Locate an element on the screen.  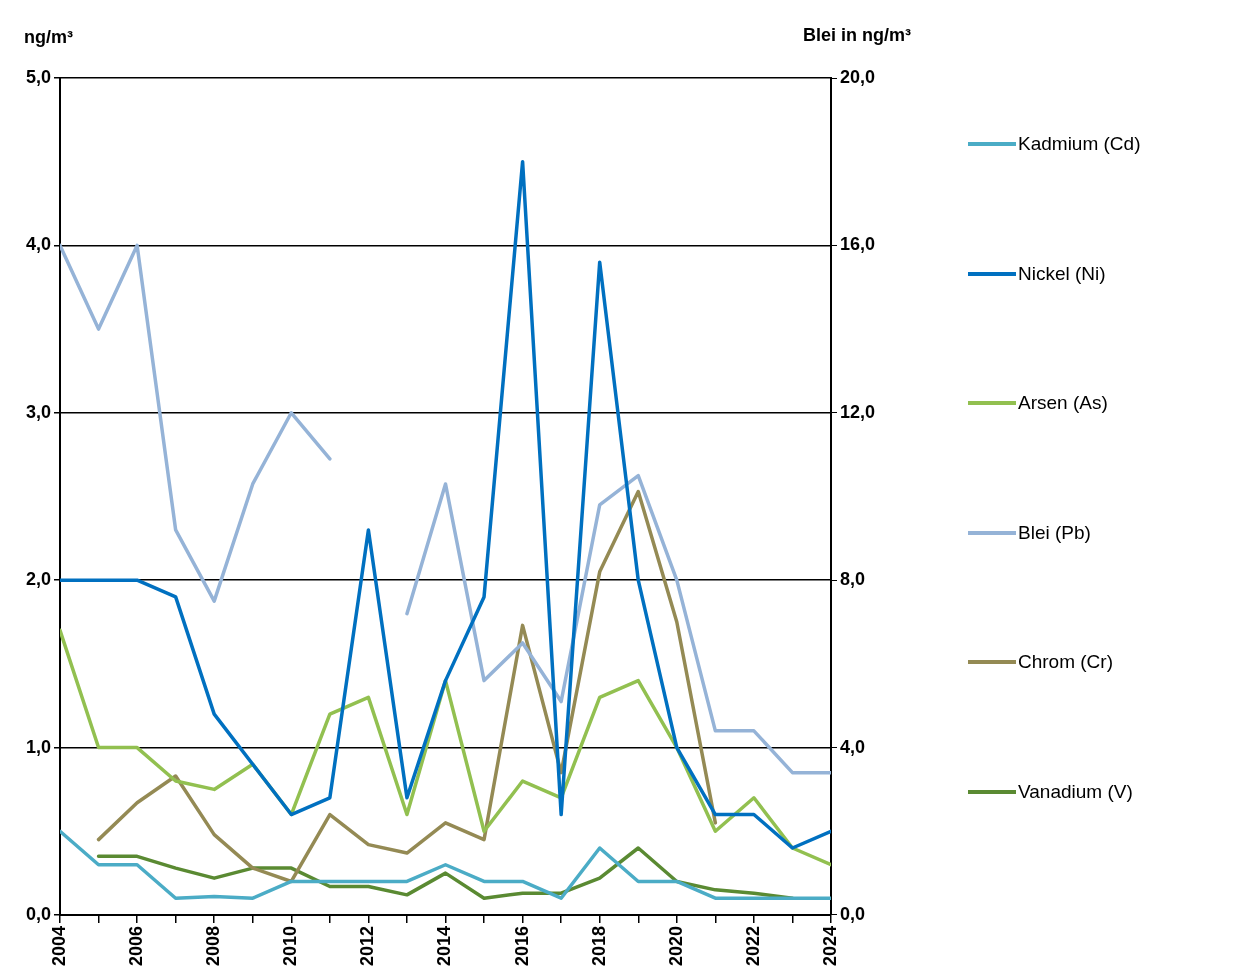
x-tick-label: 2022 is located at coordinates (752, 945).